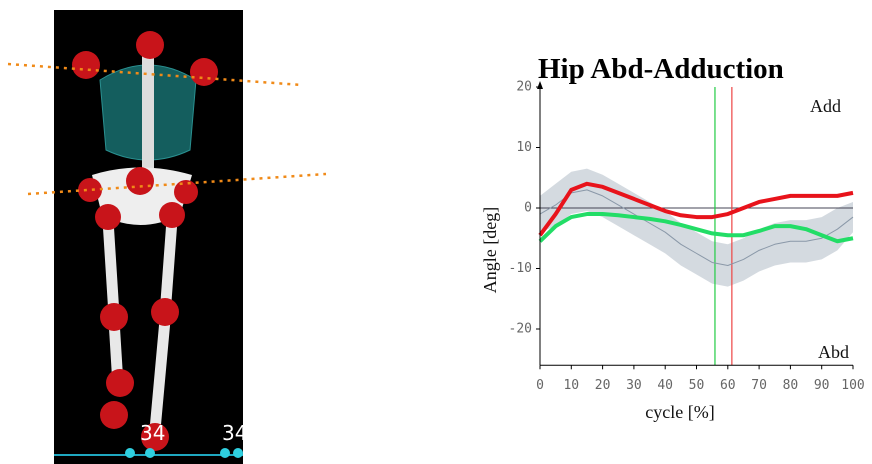 This screenshot has height=464, width=872. I want to click on x-tick-label: 50, so click(697, 385).